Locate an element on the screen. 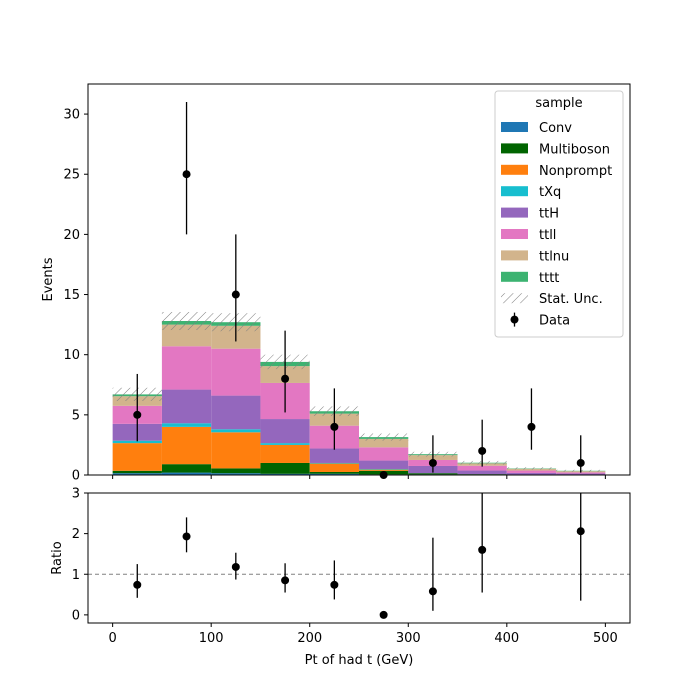 This screenshot has height=700, width=700. ratio-ytick-label-0: 0 is located at coordinates (76, 615).